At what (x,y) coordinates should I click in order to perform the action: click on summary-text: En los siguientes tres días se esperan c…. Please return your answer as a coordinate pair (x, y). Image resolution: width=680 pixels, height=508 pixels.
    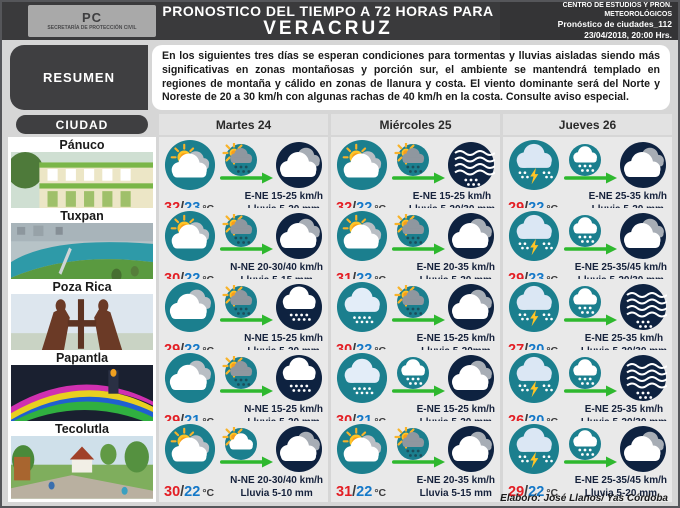
    Looking at the image, I should click on (411, 78).